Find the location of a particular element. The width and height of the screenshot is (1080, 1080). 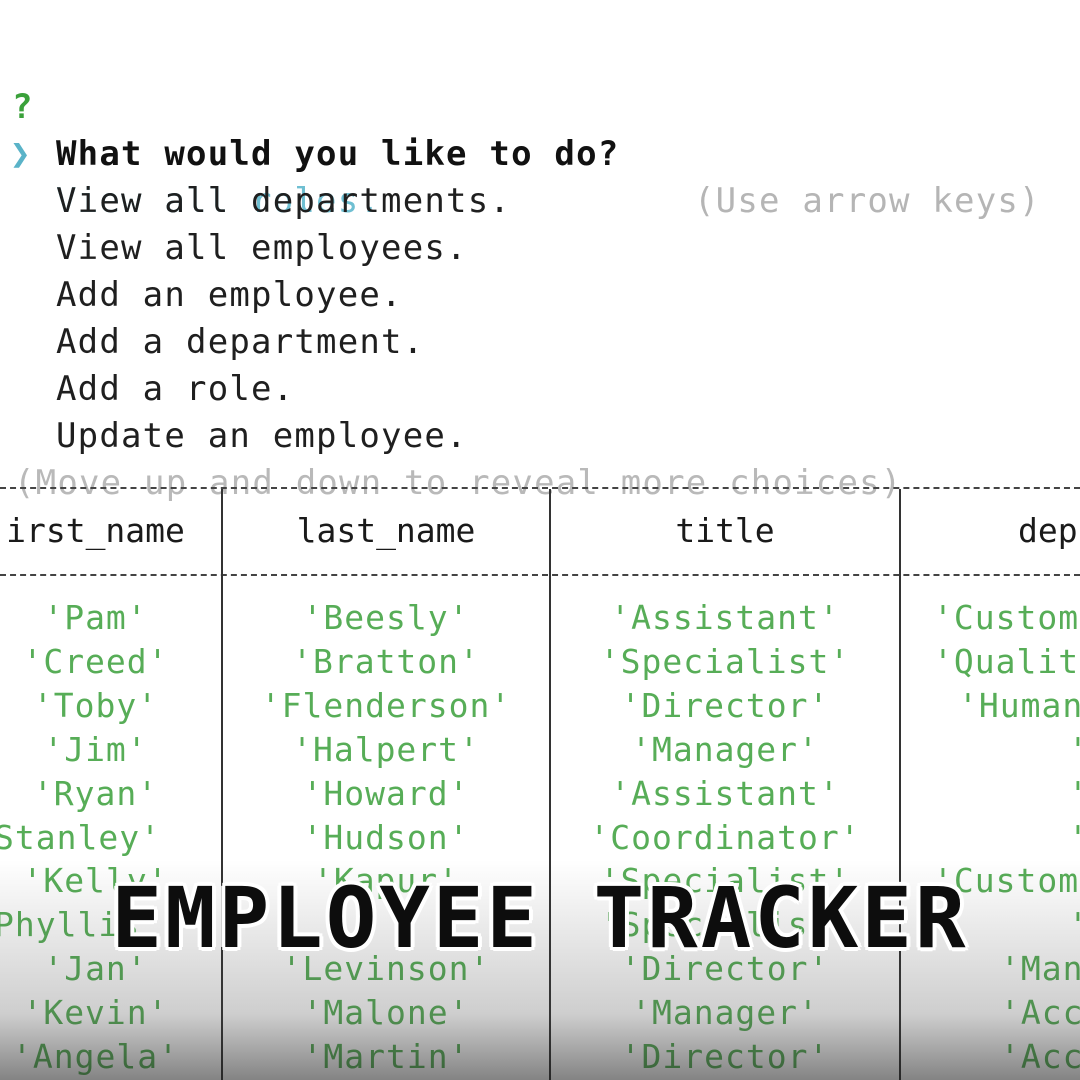

cell-last-name: 'Bratton' is located at coordinates (386, 661).